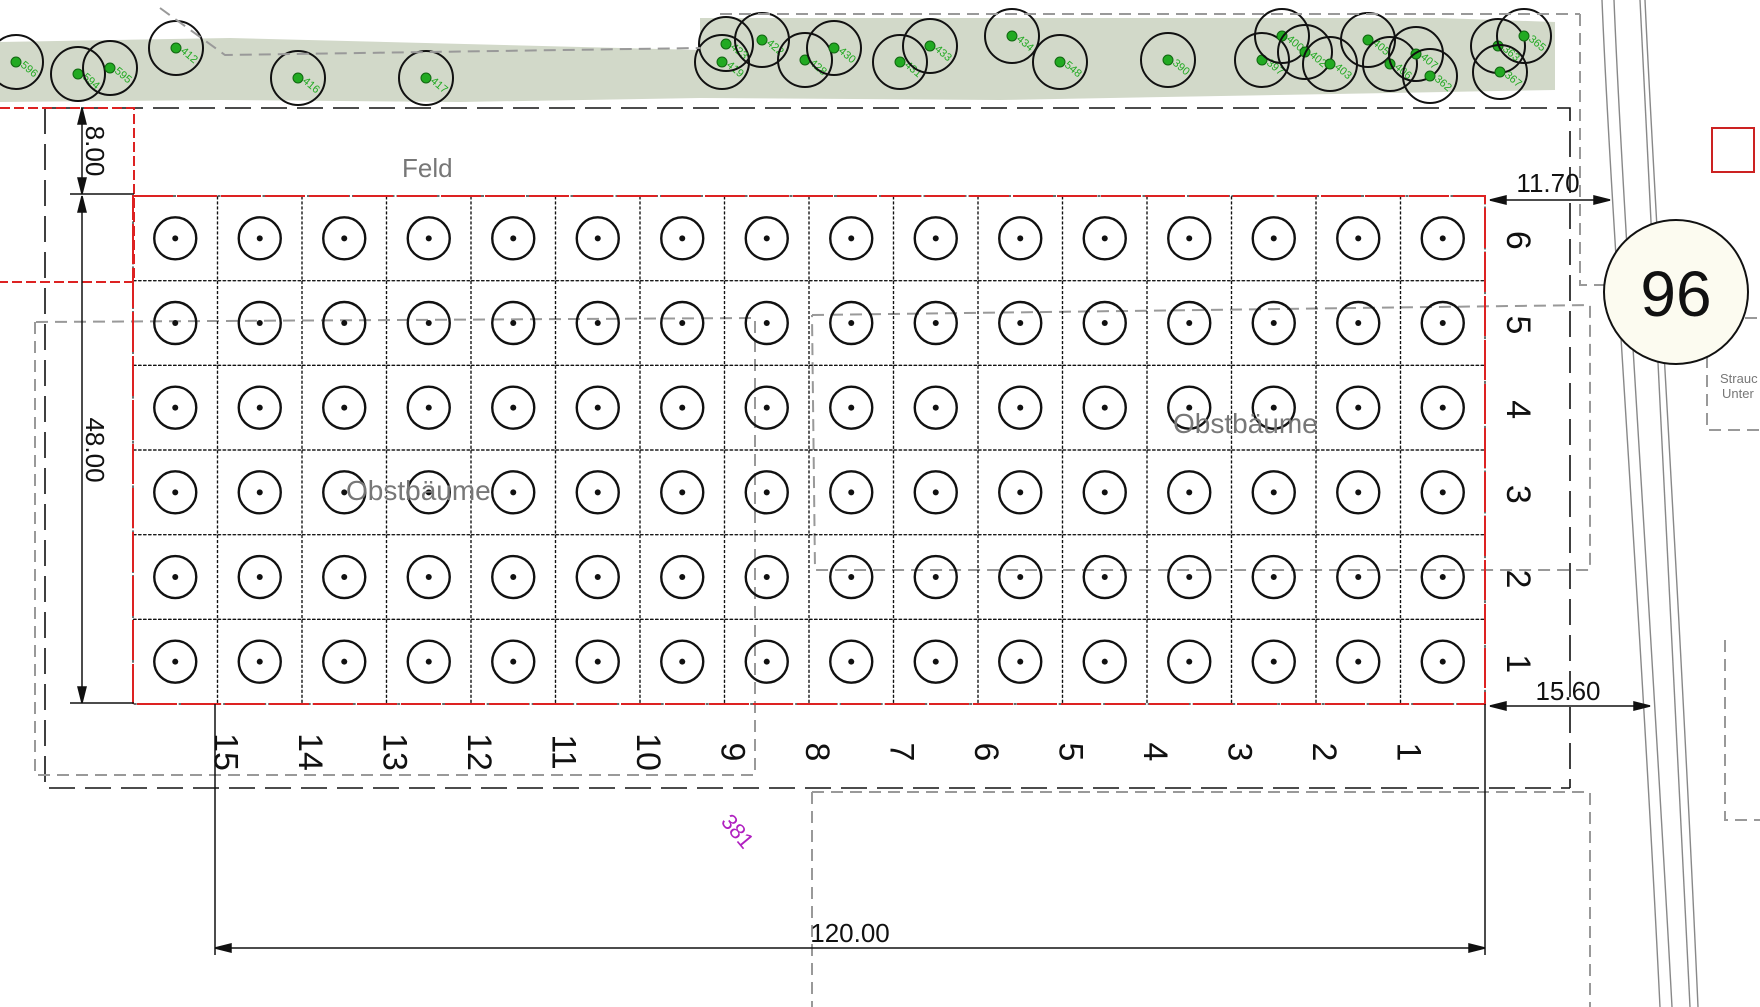  Describe the element at coordinates (1567, 691) in the screenshot. I see `dim-right-bottom: 15.60` at that location.